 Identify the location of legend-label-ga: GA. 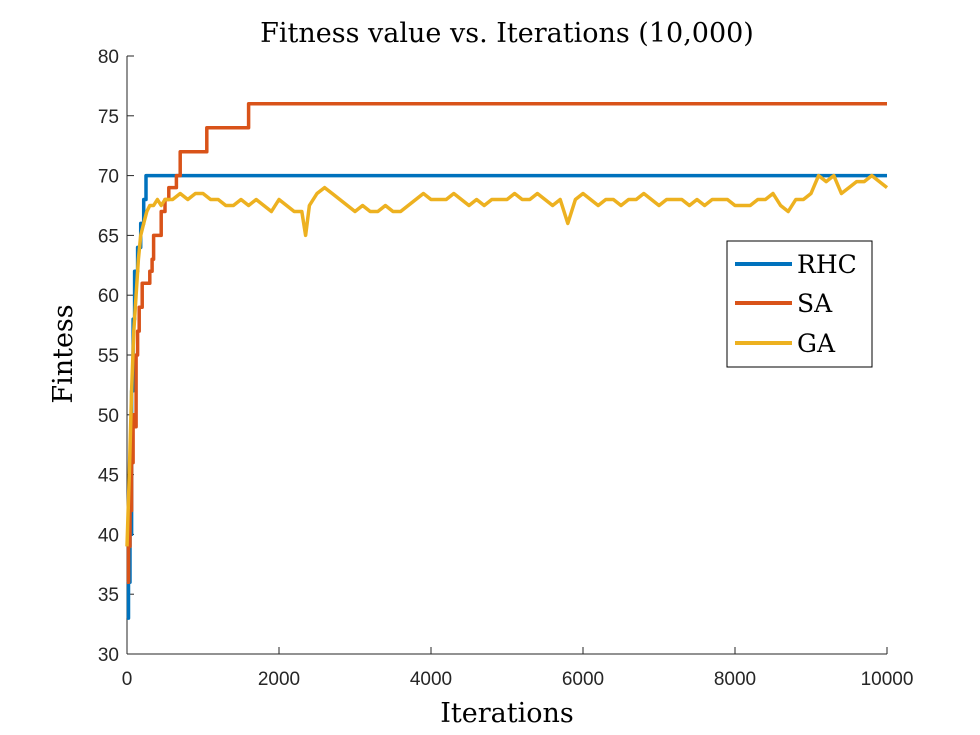
(816, 343).